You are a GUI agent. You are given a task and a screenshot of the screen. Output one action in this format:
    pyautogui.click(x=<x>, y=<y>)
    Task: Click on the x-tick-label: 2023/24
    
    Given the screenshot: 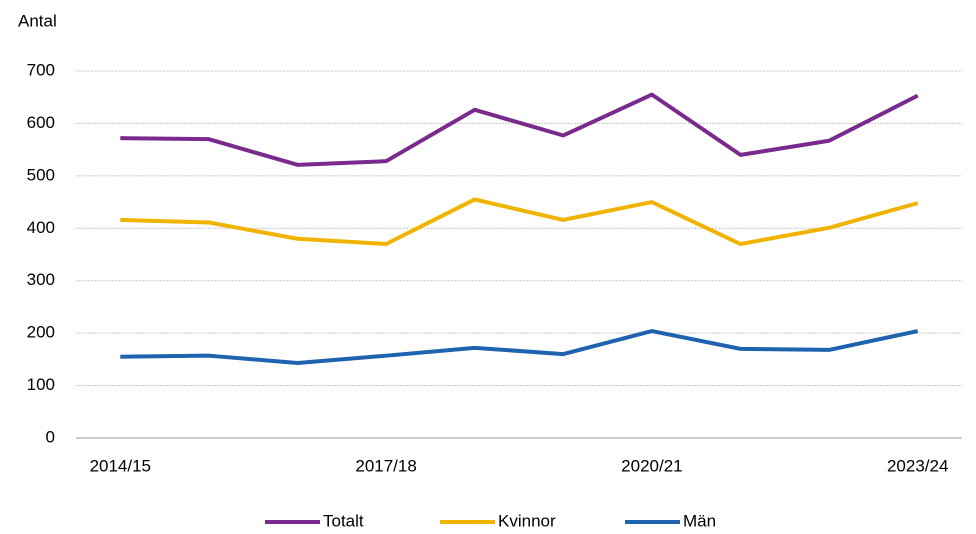 What is the action you would take?
    pyautogui.click(x=917, y=465)
    